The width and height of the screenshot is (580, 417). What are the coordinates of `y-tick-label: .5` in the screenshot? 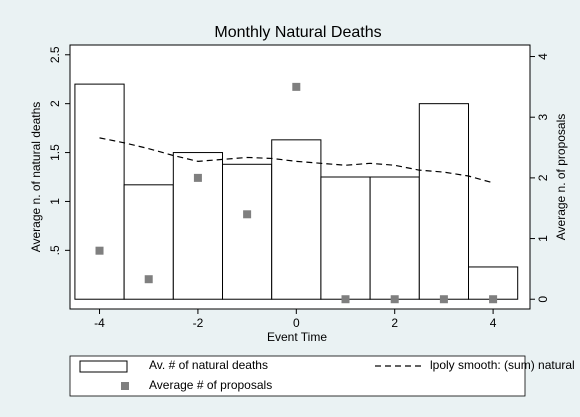 It's located at (55, 250).